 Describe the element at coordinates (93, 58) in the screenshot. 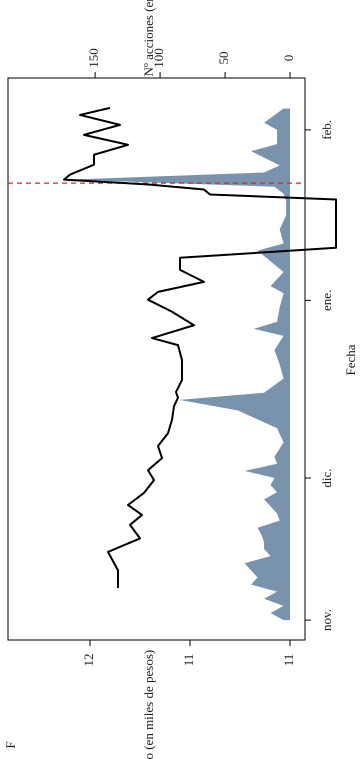

I see `y2-tick-label: 150` at that location.